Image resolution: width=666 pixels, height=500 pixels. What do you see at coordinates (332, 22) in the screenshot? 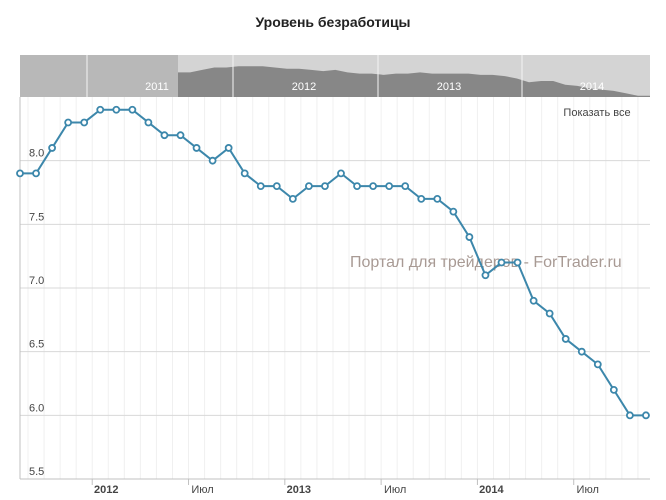
I see `chart-title: Уровень безработицы` at bounding box center [332, 22].